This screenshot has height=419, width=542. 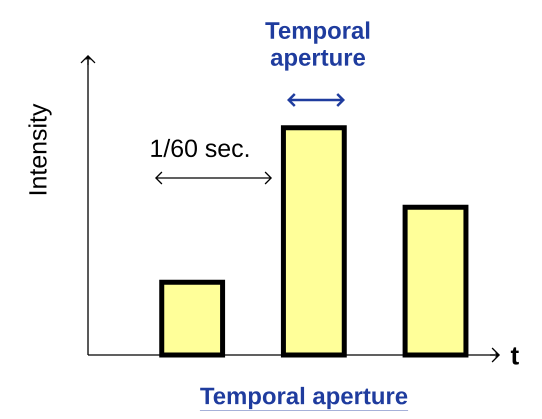 What do you see at coordinates (40, 149) in the screenshot?
I see `y-axis-title: Intensity` at bounding box center [40, 149].